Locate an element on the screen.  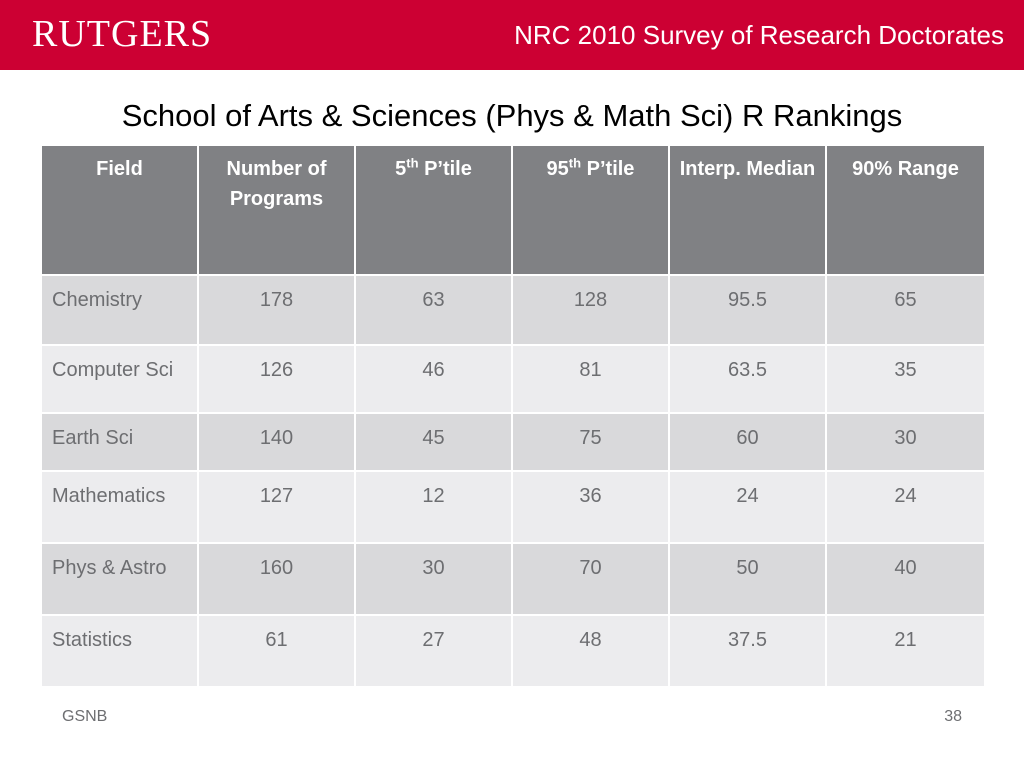
cell-range: 65 is located at coordinates (905, 310).